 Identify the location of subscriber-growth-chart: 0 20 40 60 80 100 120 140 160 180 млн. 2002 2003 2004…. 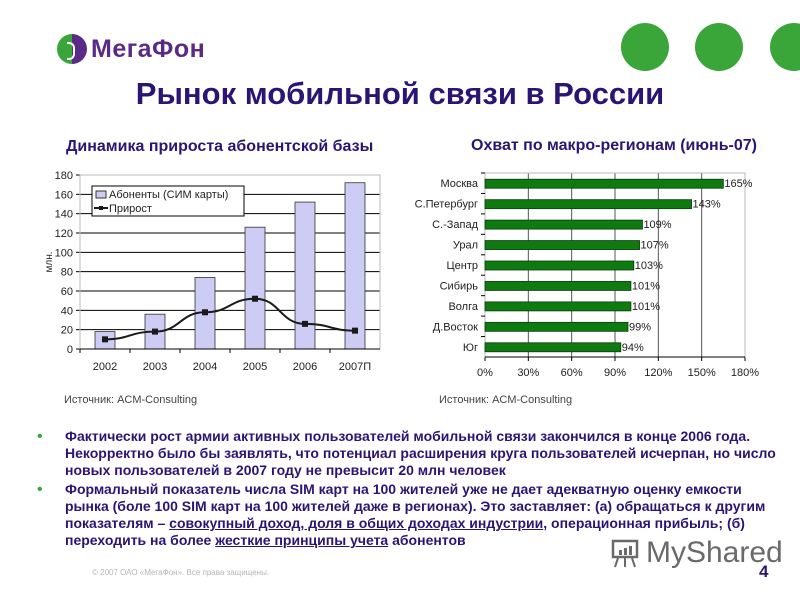
(212, 271).